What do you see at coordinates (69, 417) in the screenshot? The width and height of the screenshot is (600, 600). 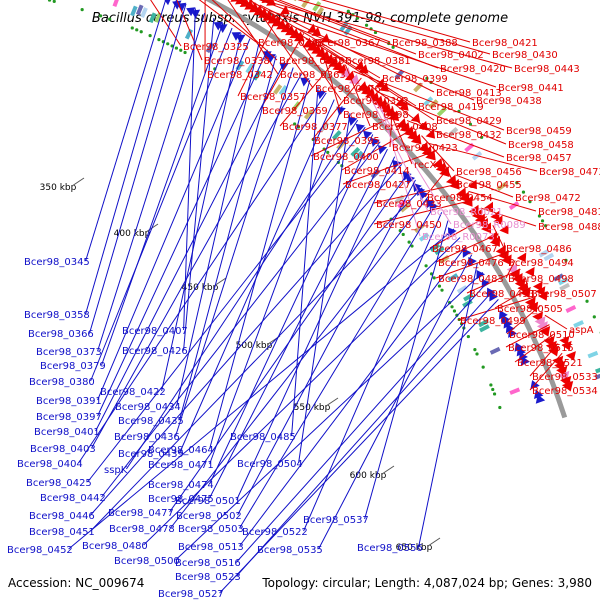 I see `gene-label: Bcer98_0397` at bounding box center [69, 417].